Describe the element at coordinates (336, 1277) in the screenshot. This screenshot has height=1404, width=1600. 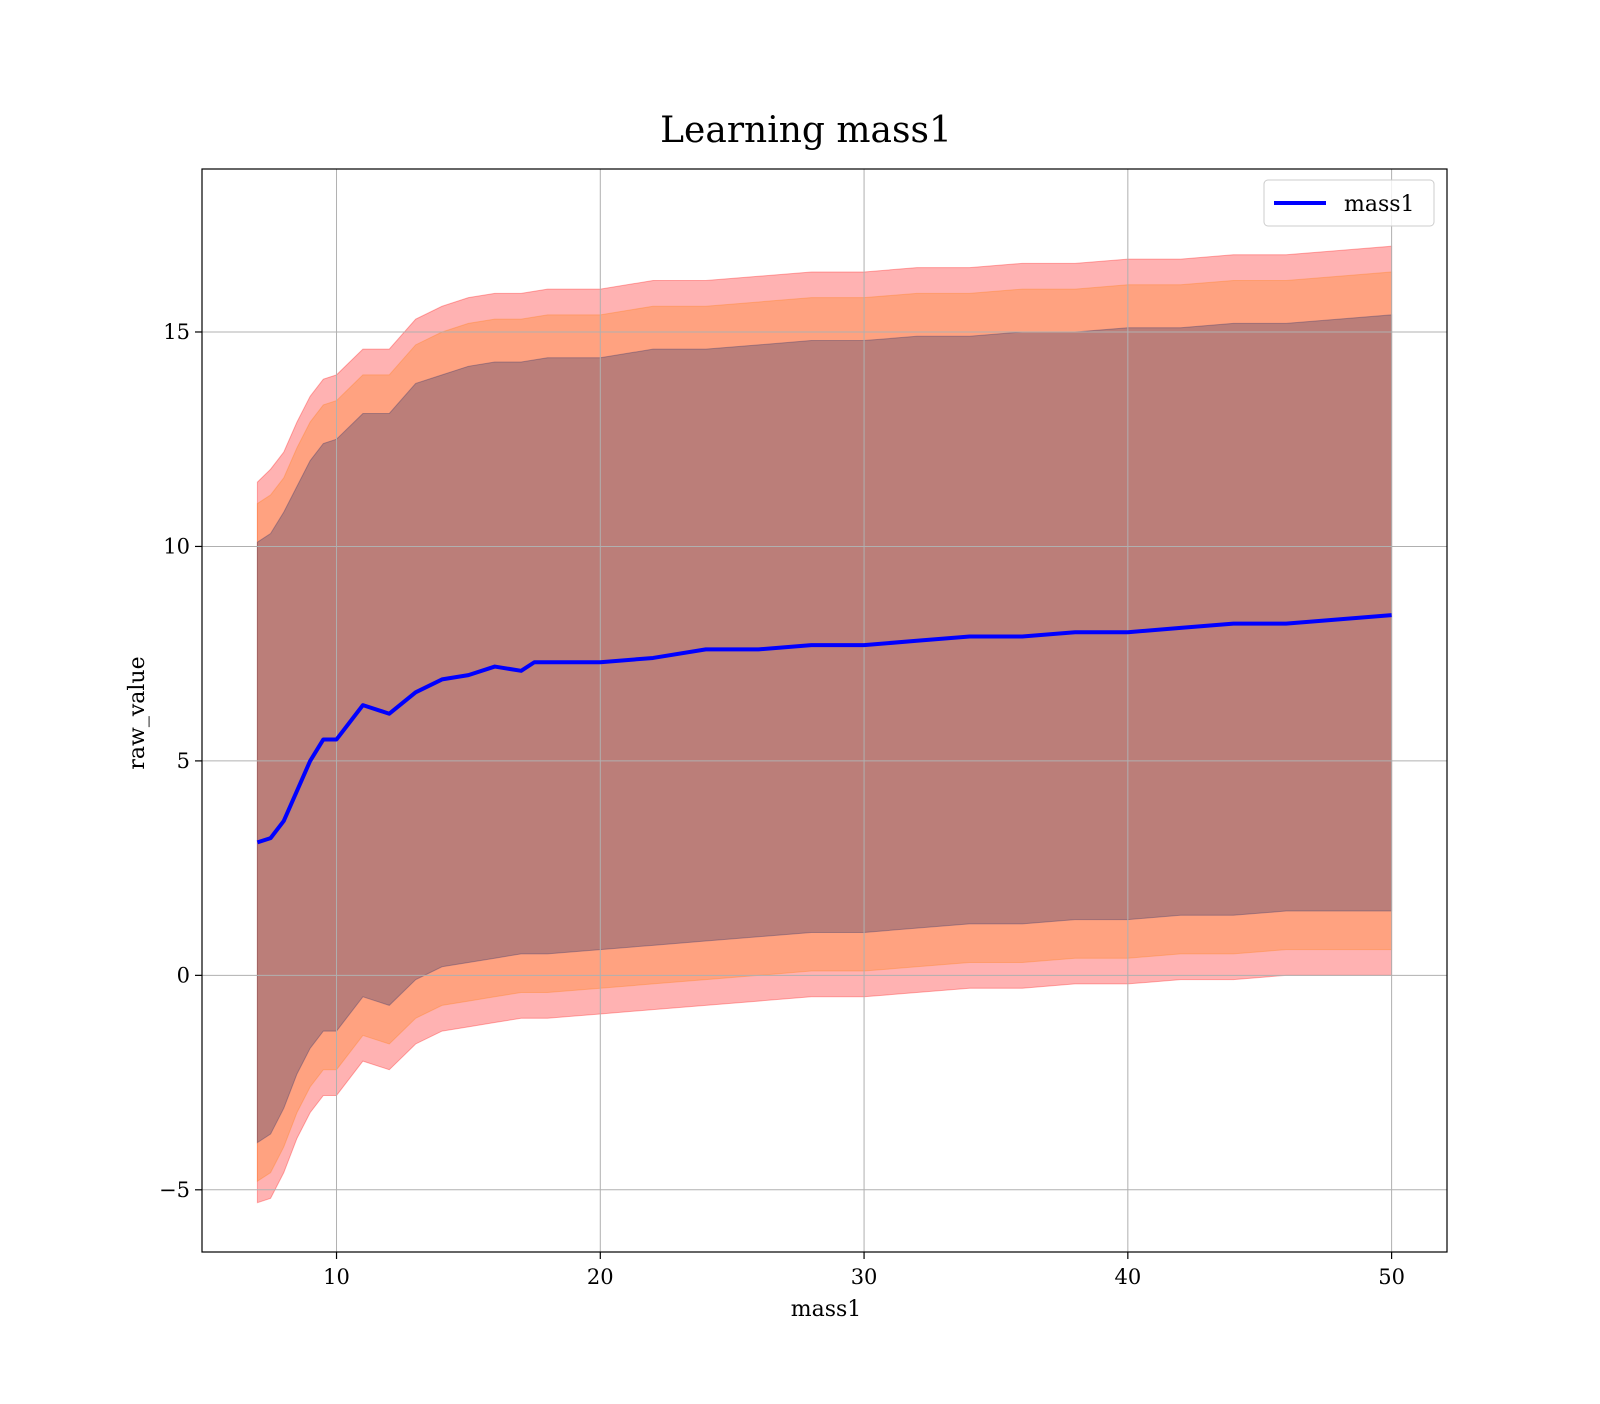
I see `x-tick-label: 10` at that location.